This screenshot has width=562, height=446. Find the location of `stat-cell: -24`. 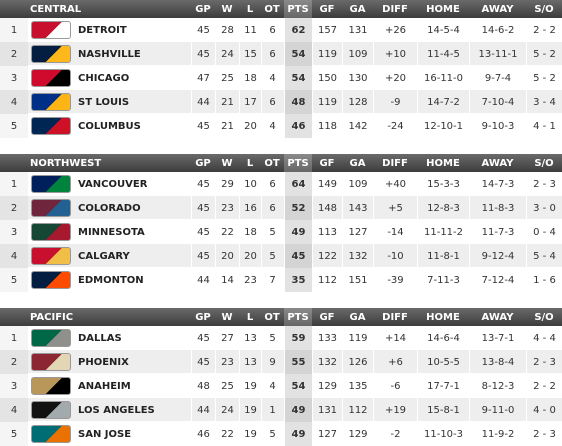

stat-cell: -24 is located at coordinates (395, 126).